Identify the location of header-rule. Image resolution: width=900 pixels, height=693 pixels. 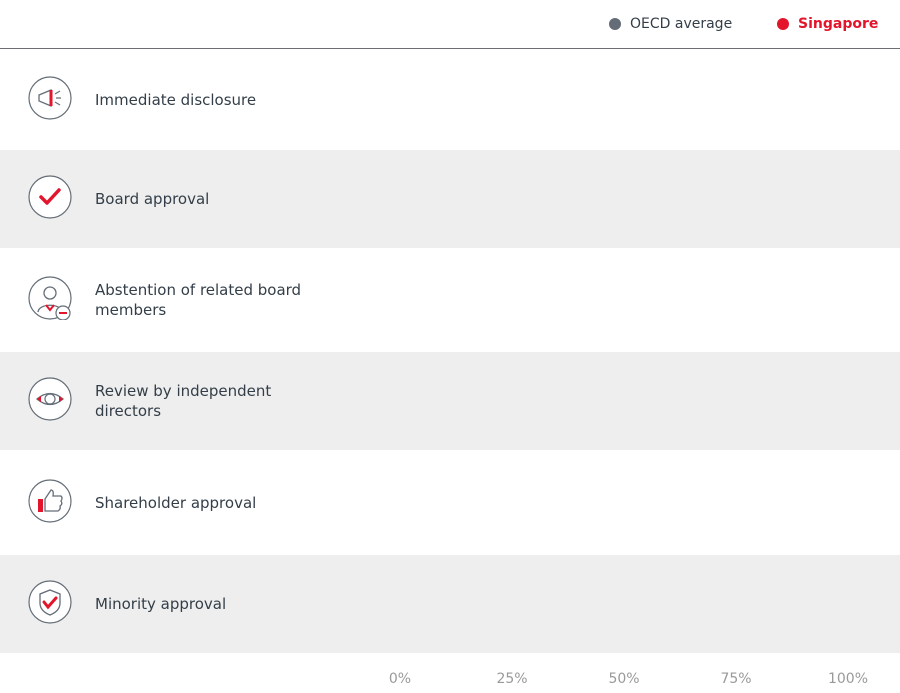
(450, 48).